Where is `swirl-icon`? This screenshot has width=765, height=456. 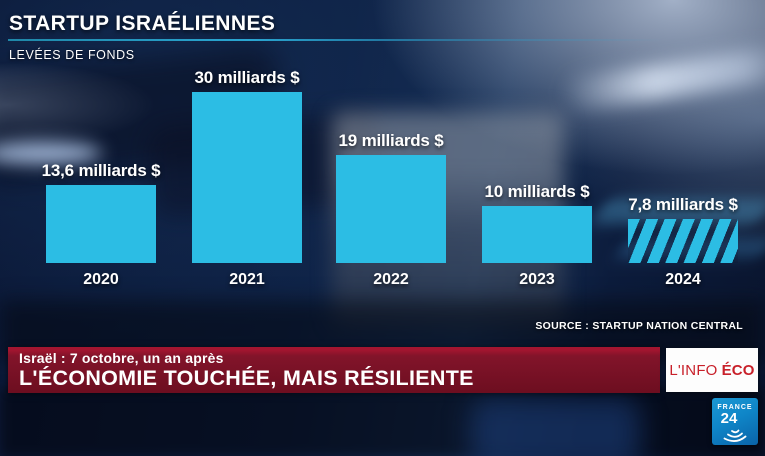 swirl-icon is located at coordinates (735, 435).